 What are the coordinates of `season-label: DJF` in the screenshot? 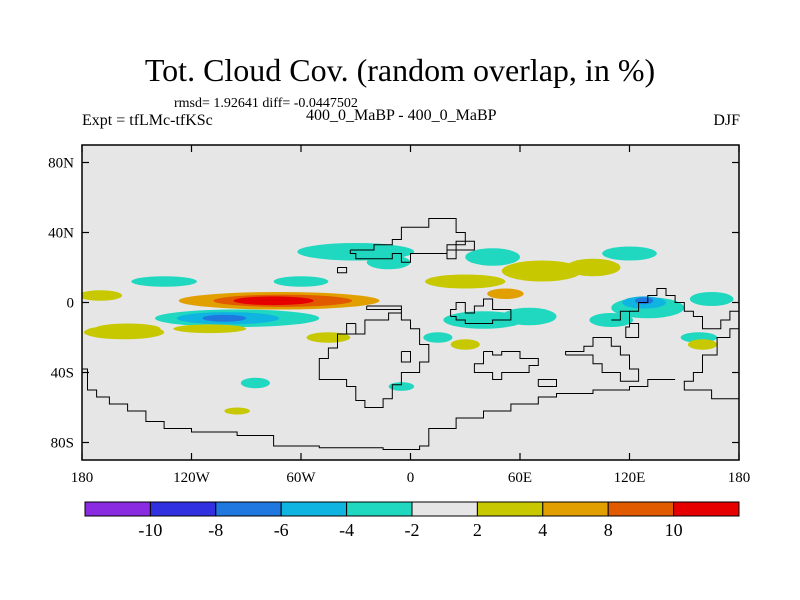 It's located at (726, 120).